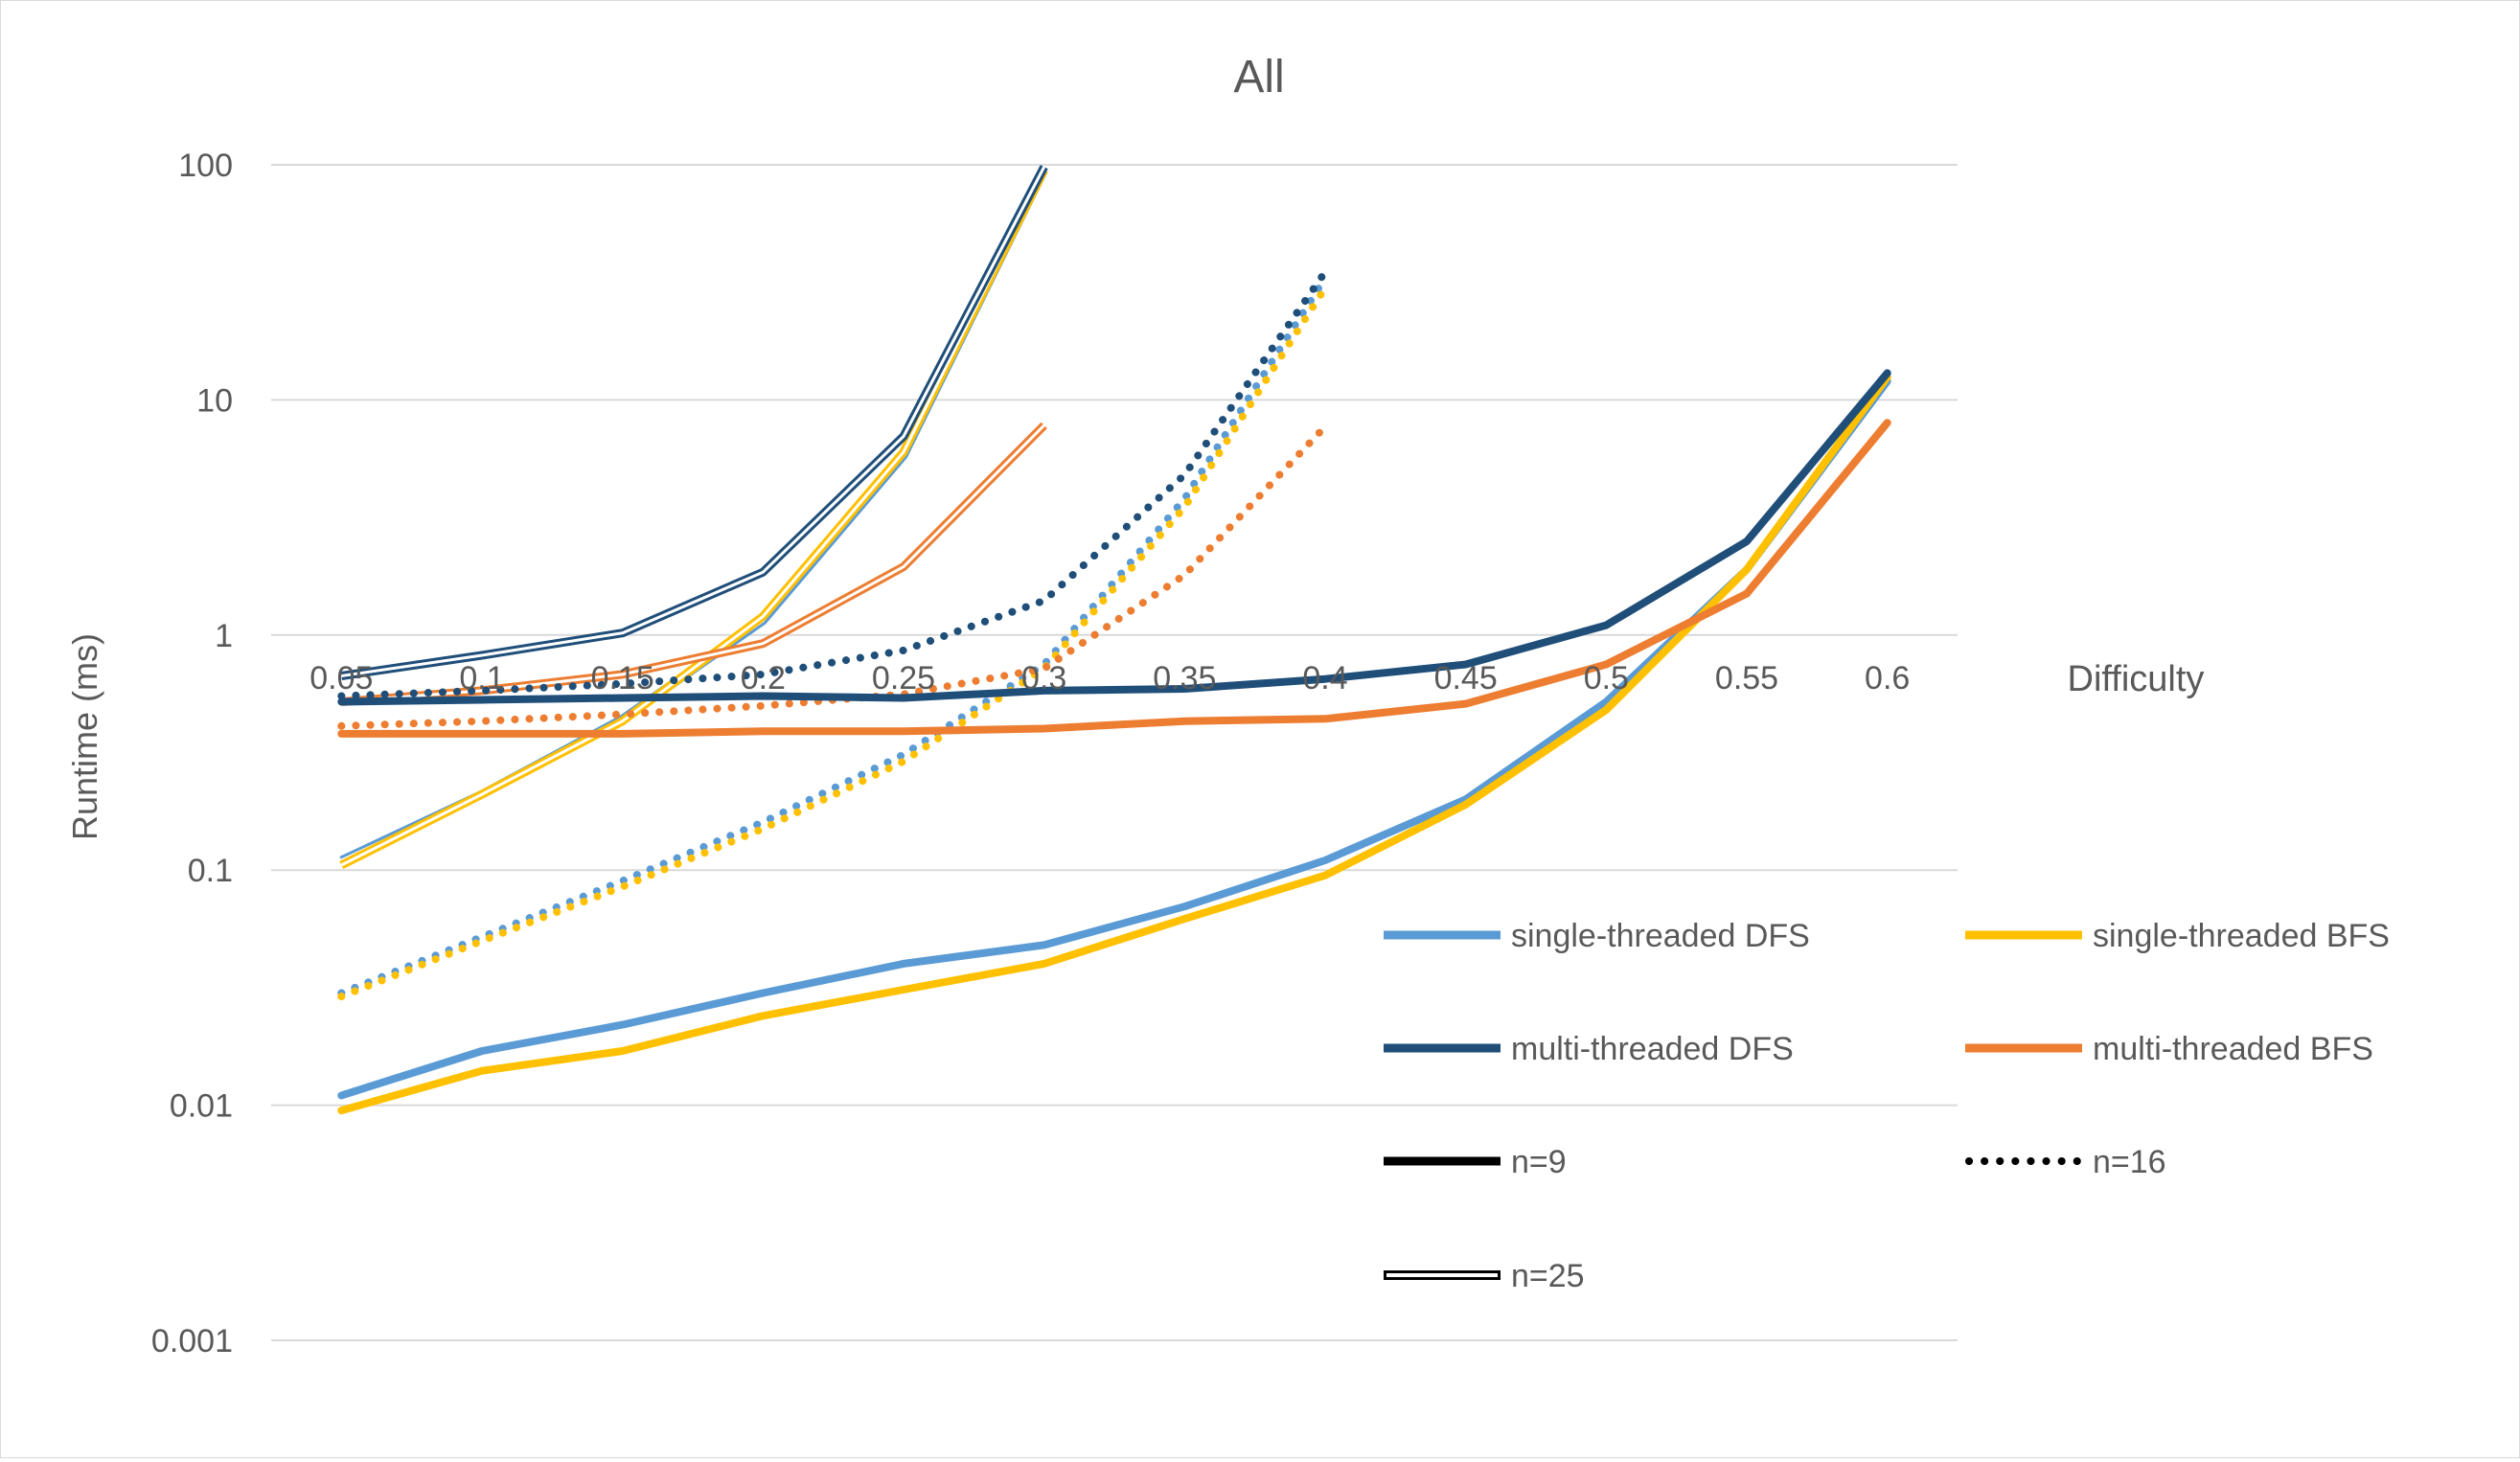 This screenshot has height=1462, width=2520. What do you see at coordinates (1539, 1162) in the screenshot?
I see `legend-label: n=9` at bounding box center [1539, 1162].